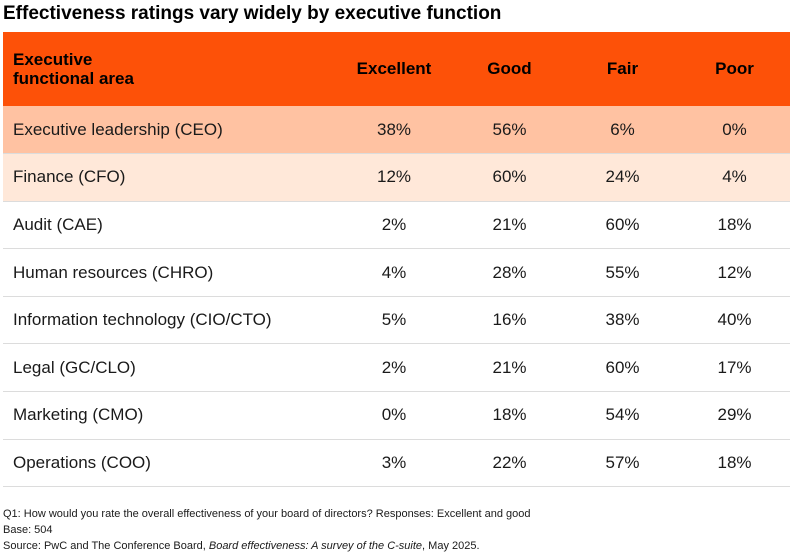 The height and width of the screenshot is (556, 794). I want to click on source-suffix: , May 2025., so click(451, 546).